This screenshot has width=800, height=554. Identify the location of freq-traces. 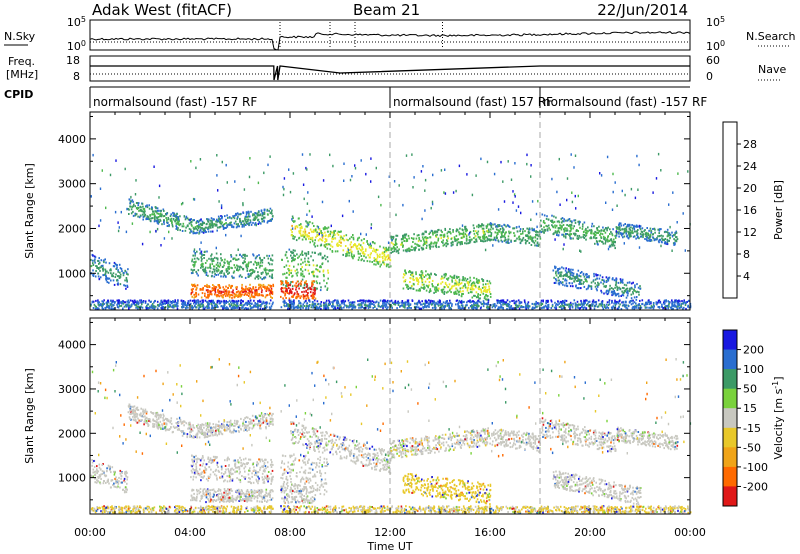
(390, 73).